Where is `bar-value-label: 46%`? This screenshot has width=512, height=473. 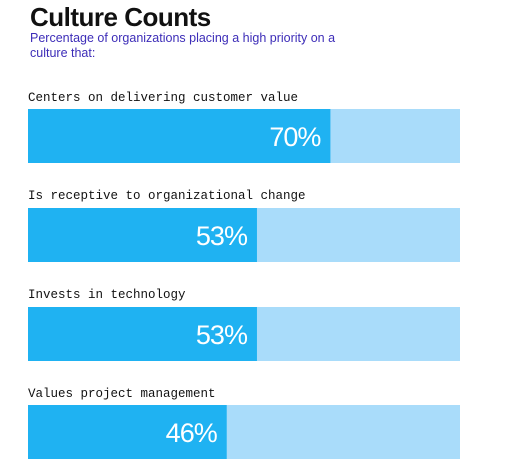 bar-value-label: 46% is located at coordinates (192, 433).